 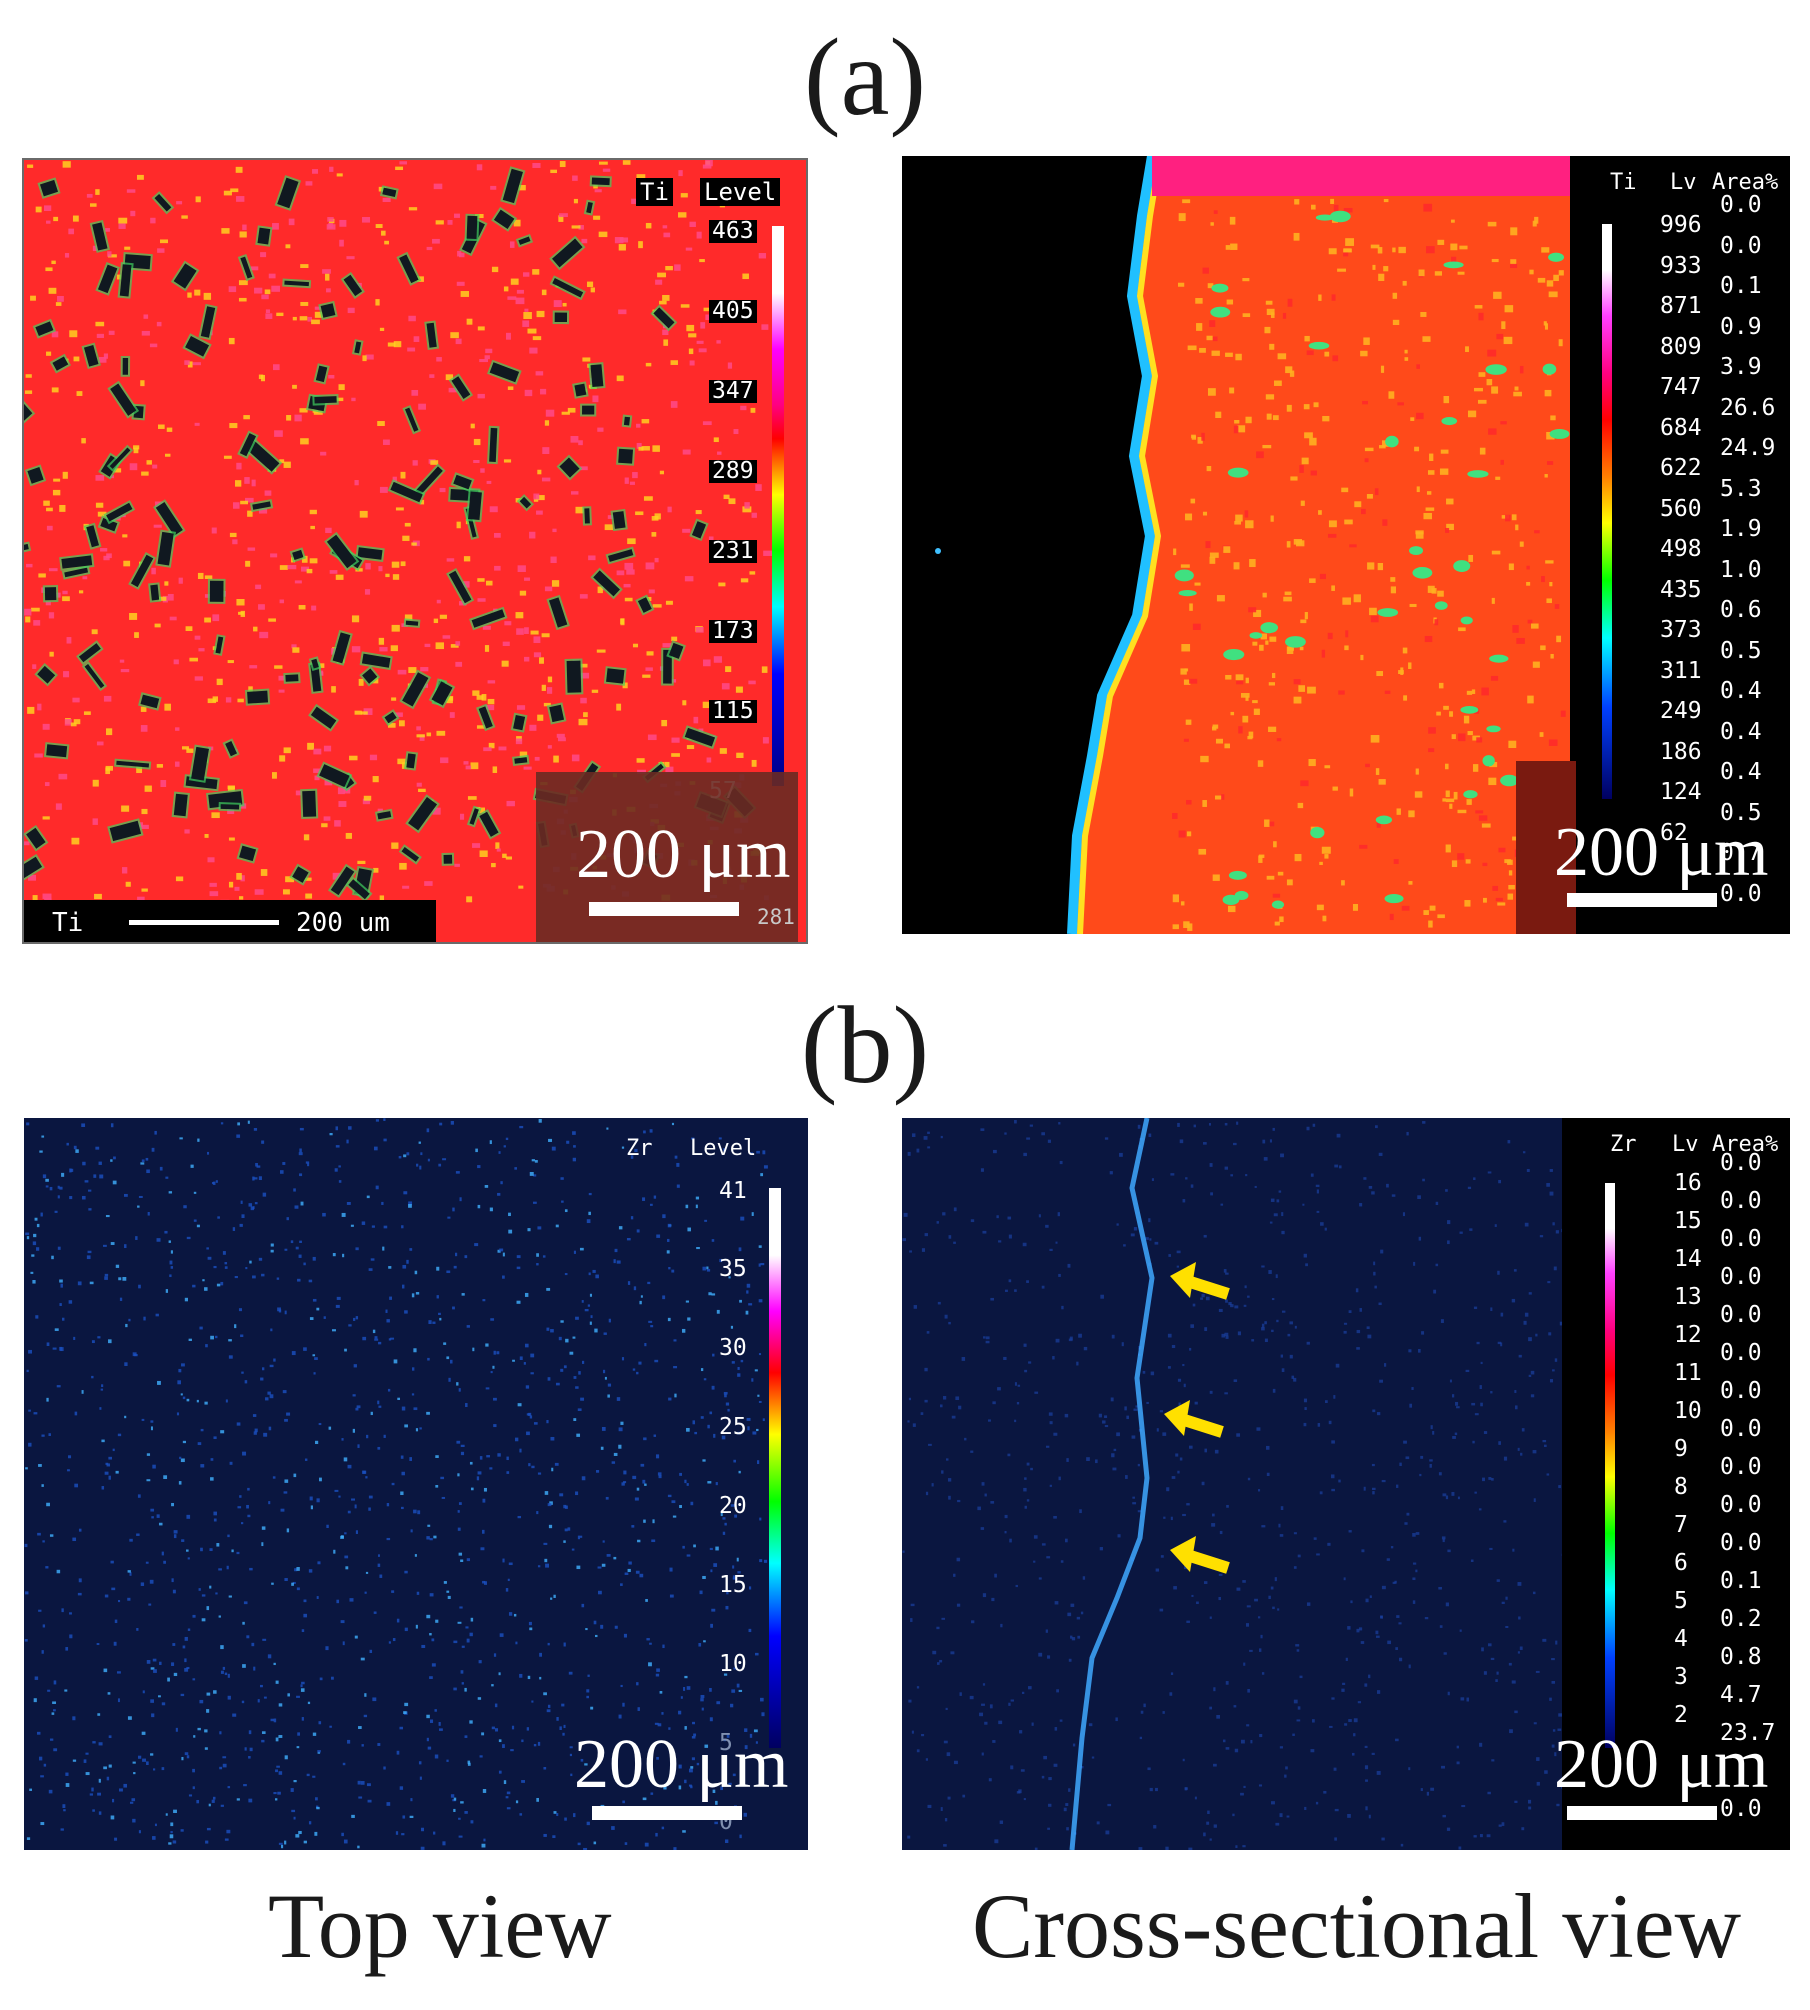 I want to click on level-tick: 231, so click(x=733, y=551).